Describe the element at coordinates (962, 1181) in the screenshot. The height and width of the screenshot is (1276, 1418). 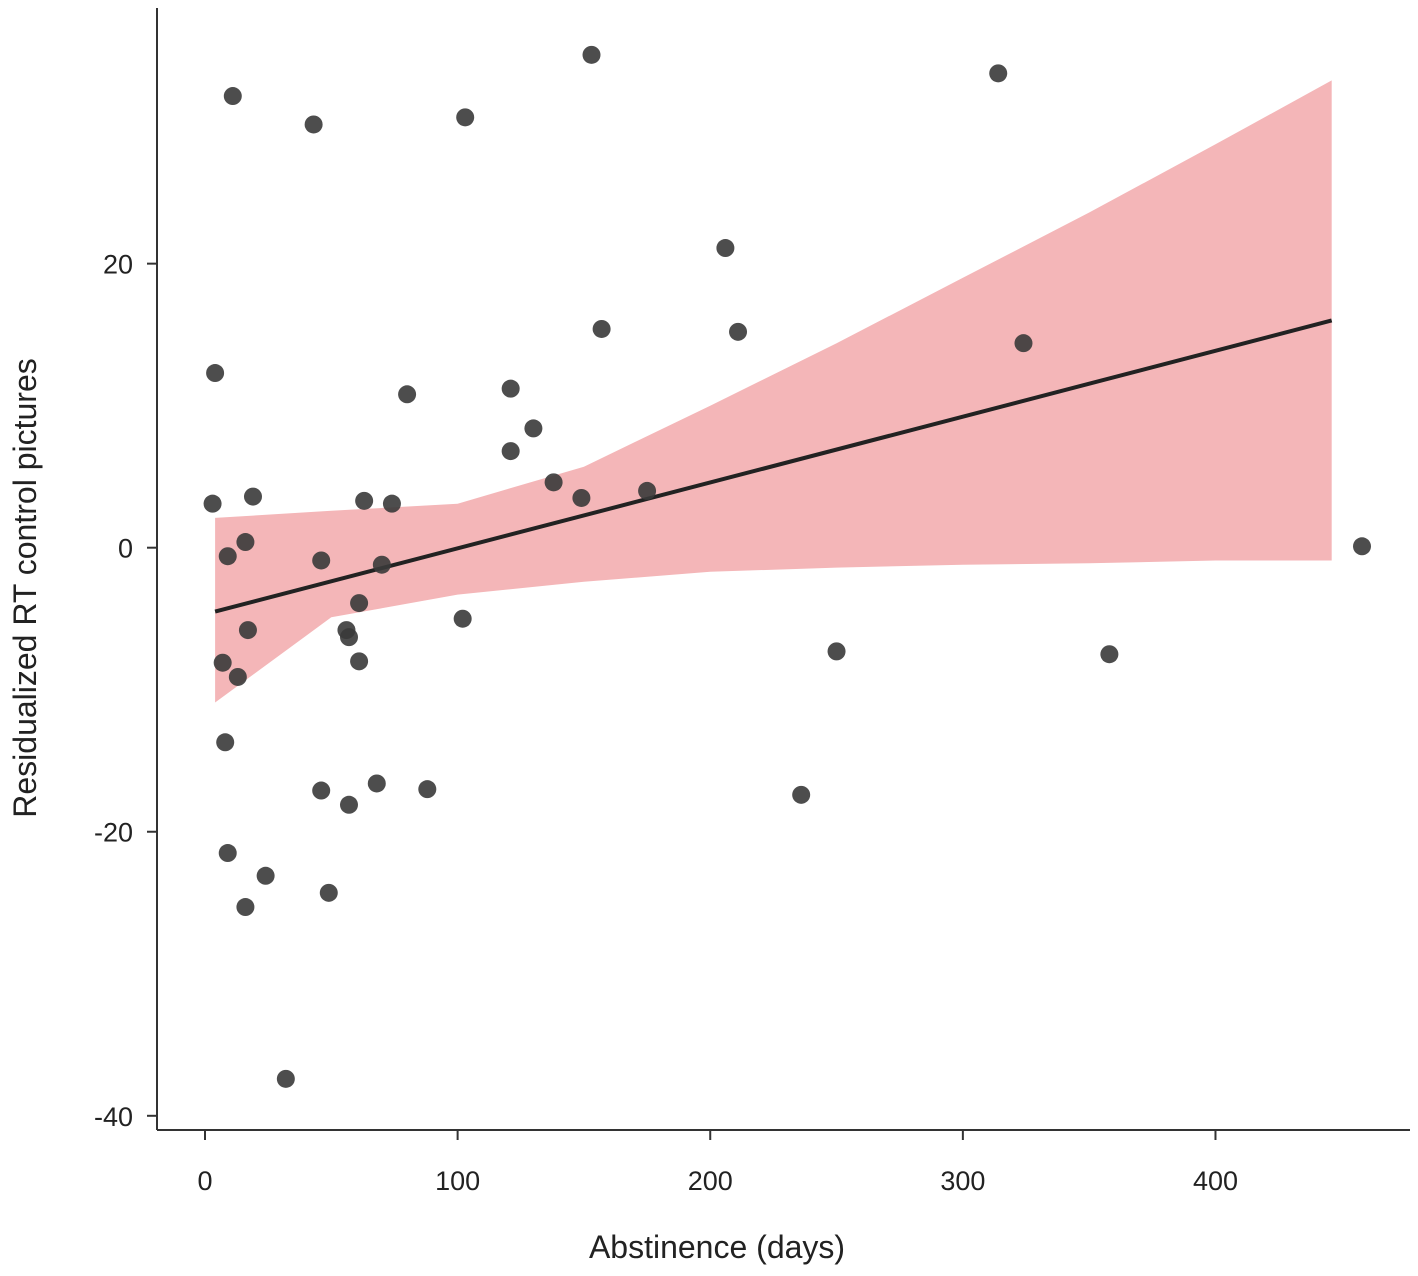
I see `x-tick-label: 300` at that location.